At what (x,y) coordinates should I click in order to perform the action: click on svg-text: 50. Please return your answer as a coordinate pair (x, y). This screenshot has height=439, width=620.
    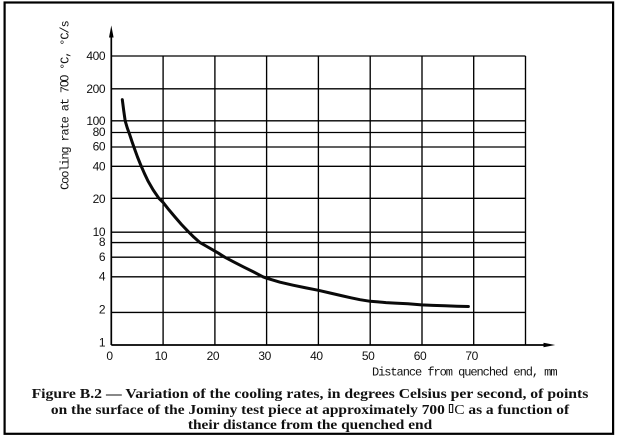
    Looking at the image, I should click on (368, 356).